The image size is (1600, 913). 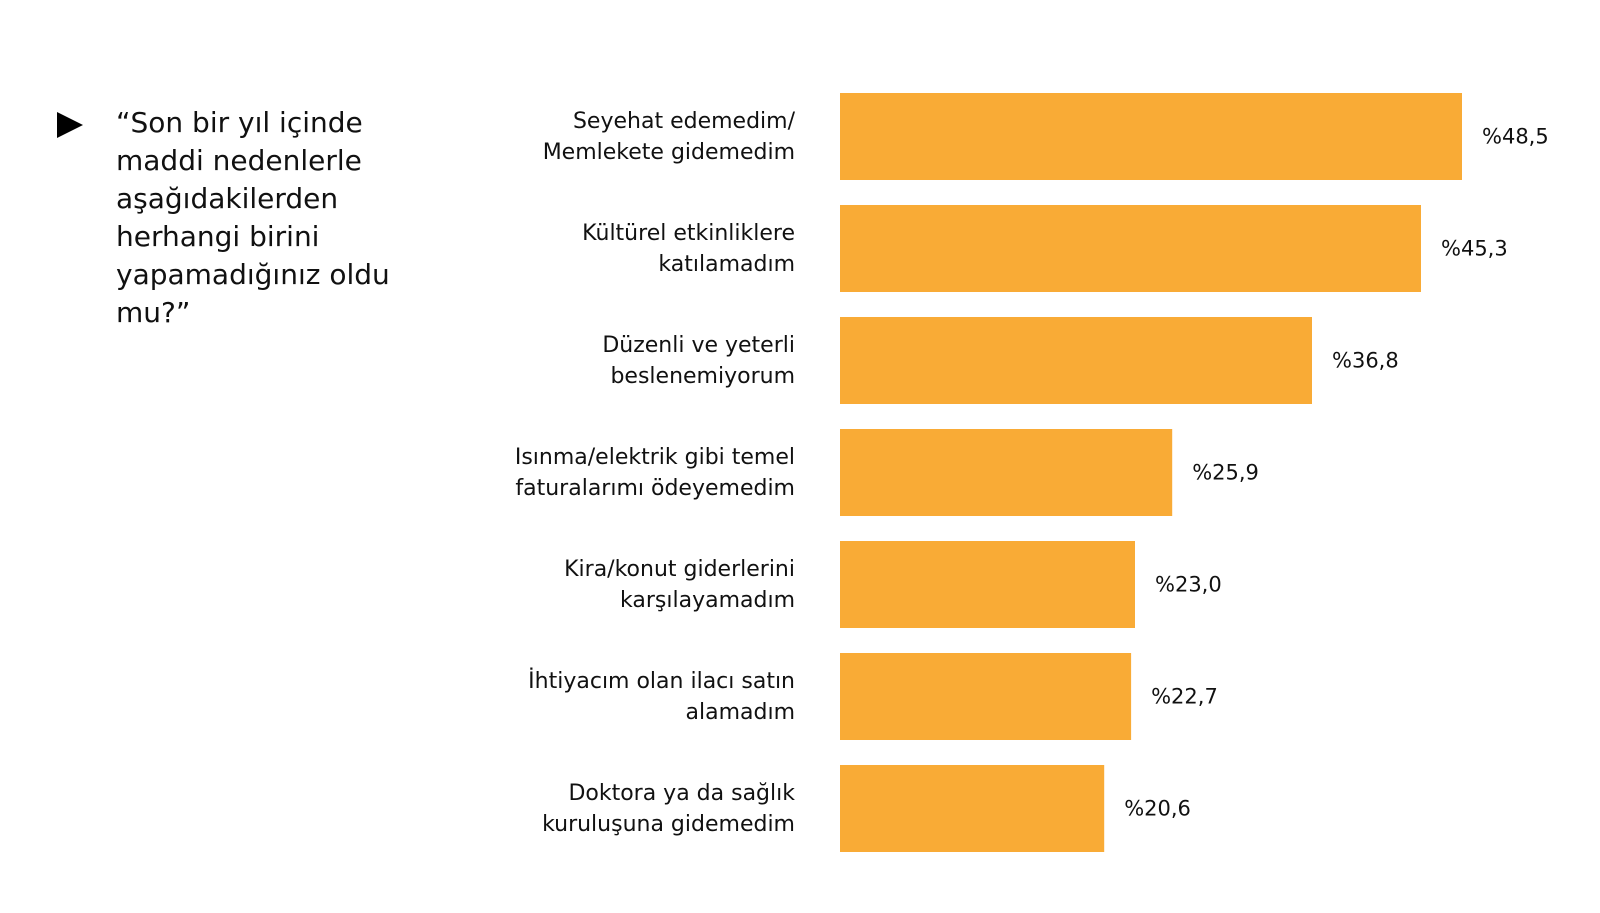 What do you see at coordinates (1365, 361) in the screenshot?
I see `value-label-3: %36,8` at bounding box center [1365, 361].